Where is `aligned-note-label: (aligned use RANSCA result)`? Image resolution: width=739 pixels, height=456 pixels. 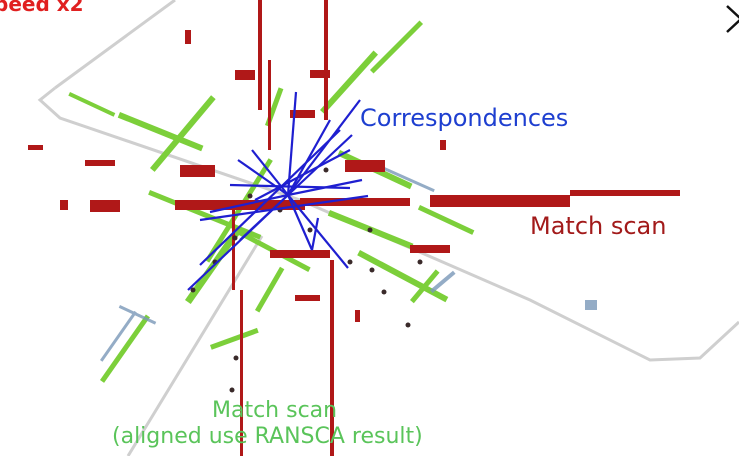 aligned-note-label: (aligned use RANSCA result) is located at coordinates (267, 436).